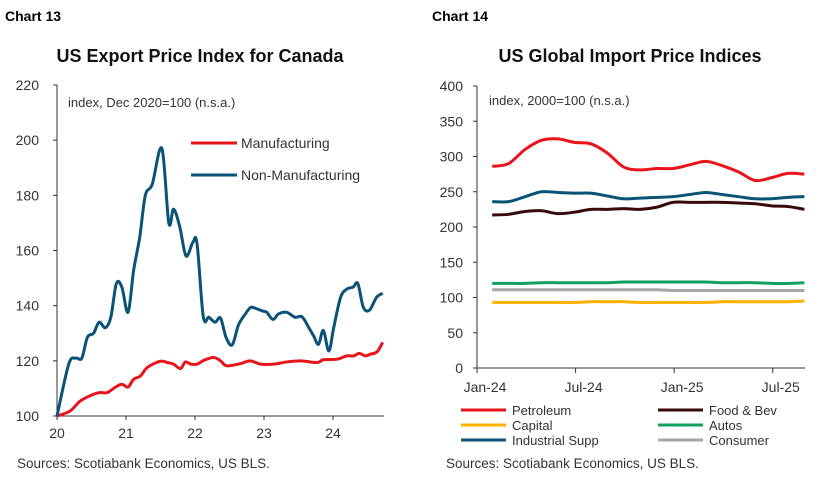 This screenshot has height=483, width=828. I want to click on x-tick-label: Jan-24, so click(485, 387).